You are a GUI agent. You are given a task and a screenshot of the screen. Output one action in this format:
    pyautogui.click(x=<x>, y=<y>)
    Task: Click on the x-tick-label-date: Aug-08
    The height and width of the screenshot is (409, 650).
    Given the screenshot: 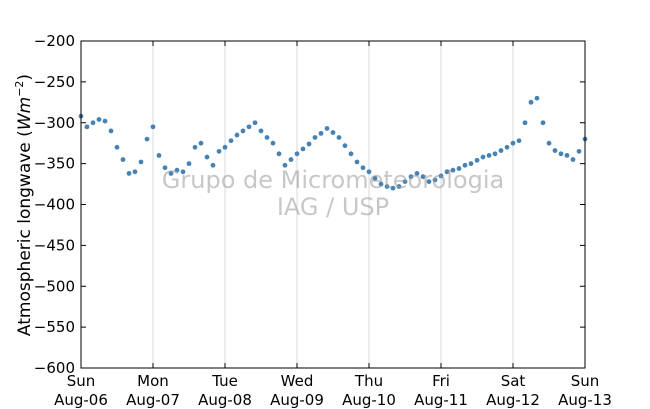 What is the action you would take?
    pyautogui.click(x=225, y=400)
    